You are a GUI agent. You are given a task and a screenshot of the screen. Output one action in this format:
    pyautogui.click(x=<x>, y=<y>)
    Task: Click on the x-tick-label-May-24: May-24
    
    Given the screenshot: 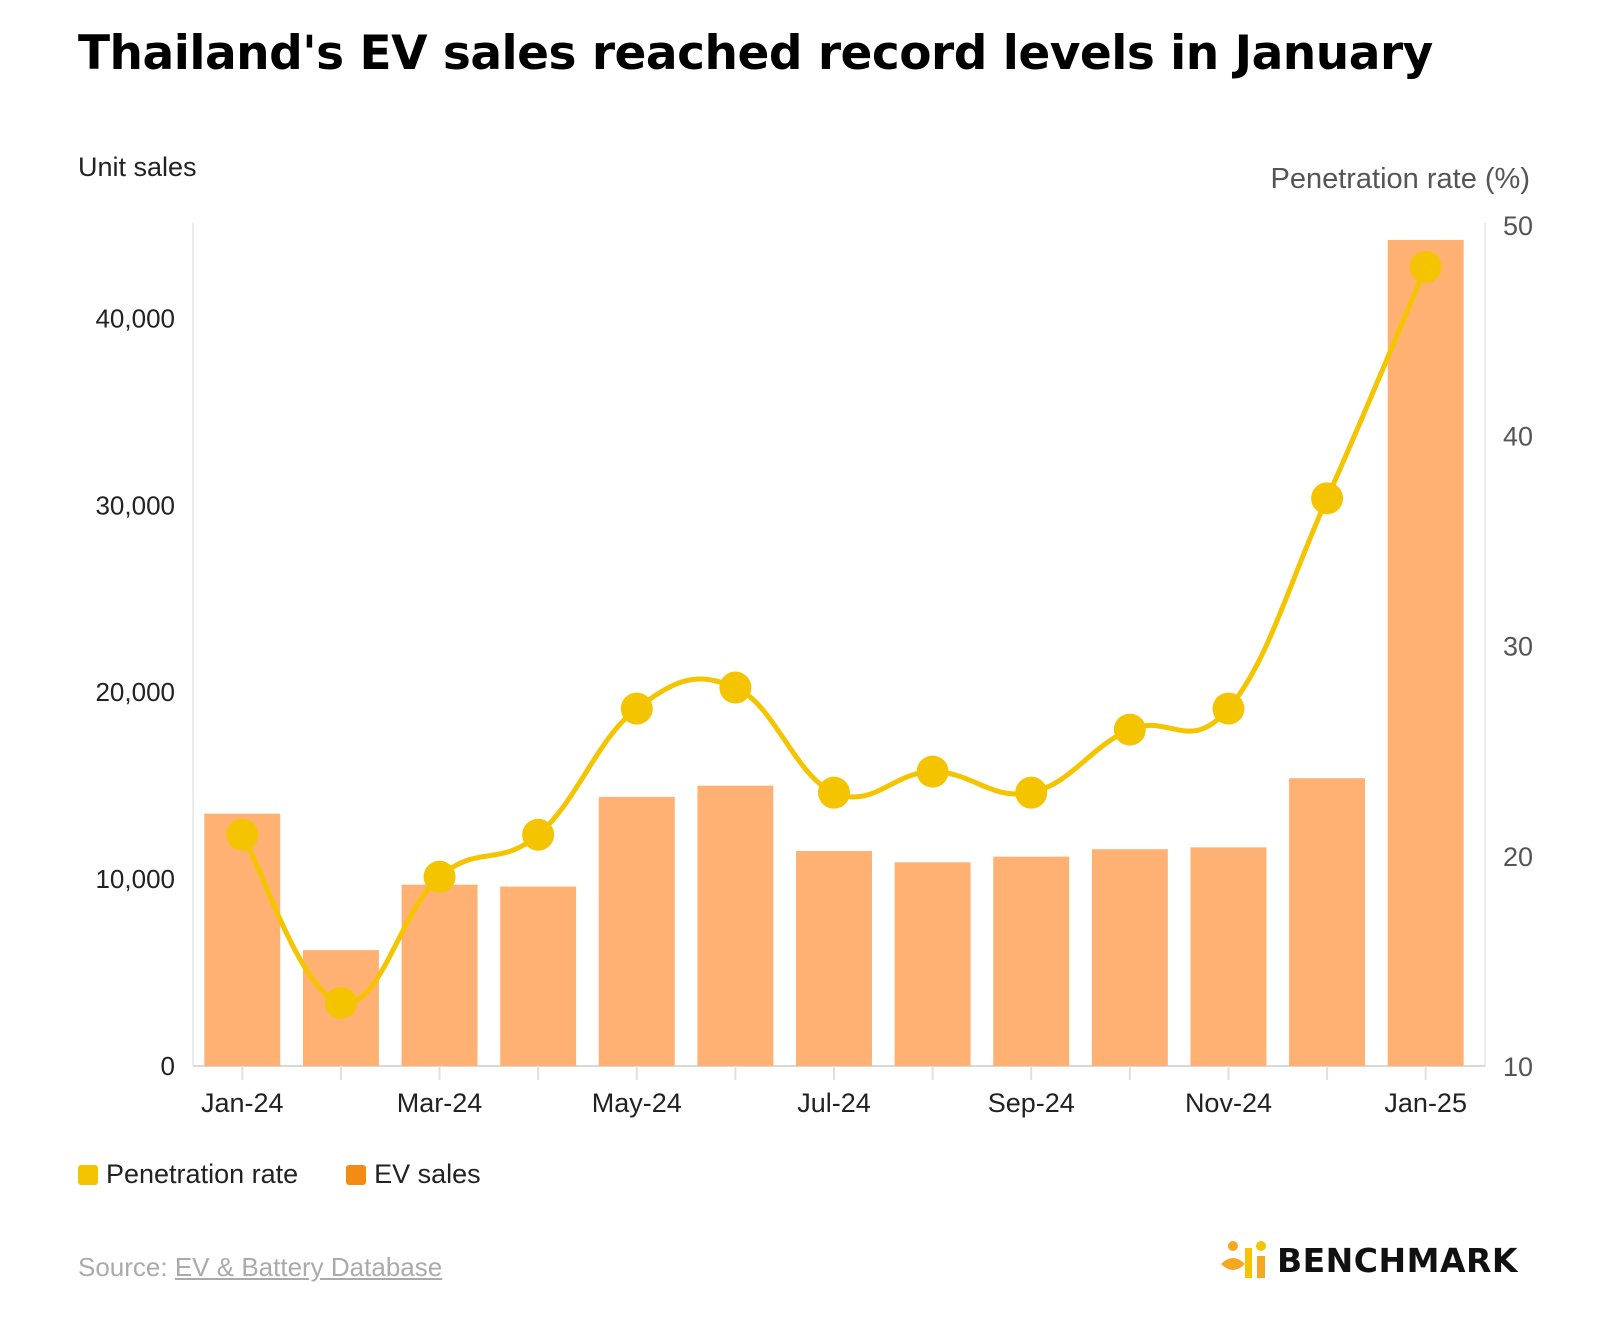 What is the action you would take?
    pyautogui.click(x=637, y=1103)
    